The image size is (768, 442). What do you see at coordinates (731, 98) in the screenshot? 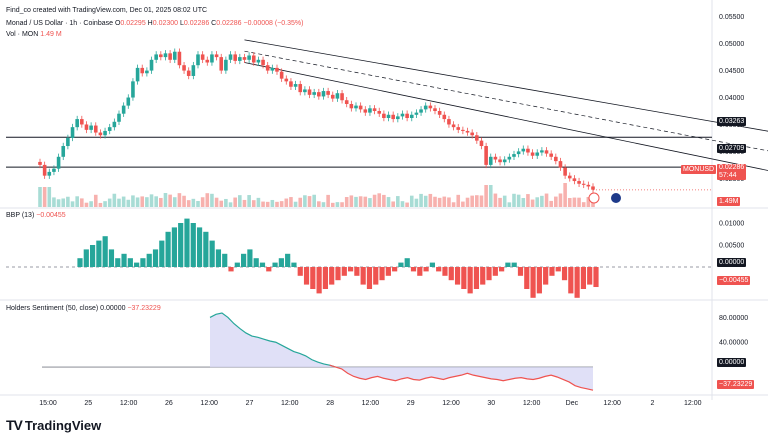
I see `price-axis-label: 0.04000` at bounding box center [731, 98].